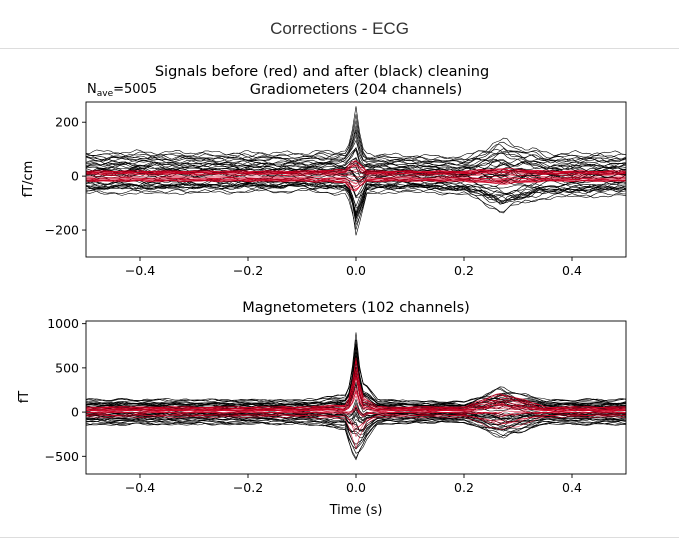 This screenshot has width=679, height=539. I want to click on magnetometers-x-tick-label: 0.2, so click(464, 487).